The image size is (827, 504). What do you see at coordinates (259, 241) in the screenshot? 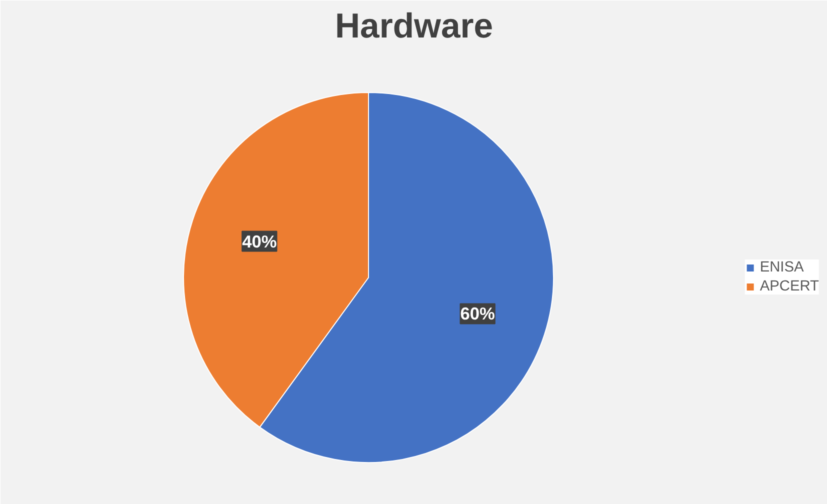
I see `data-label: 40%` at bounding box center [259, 241].